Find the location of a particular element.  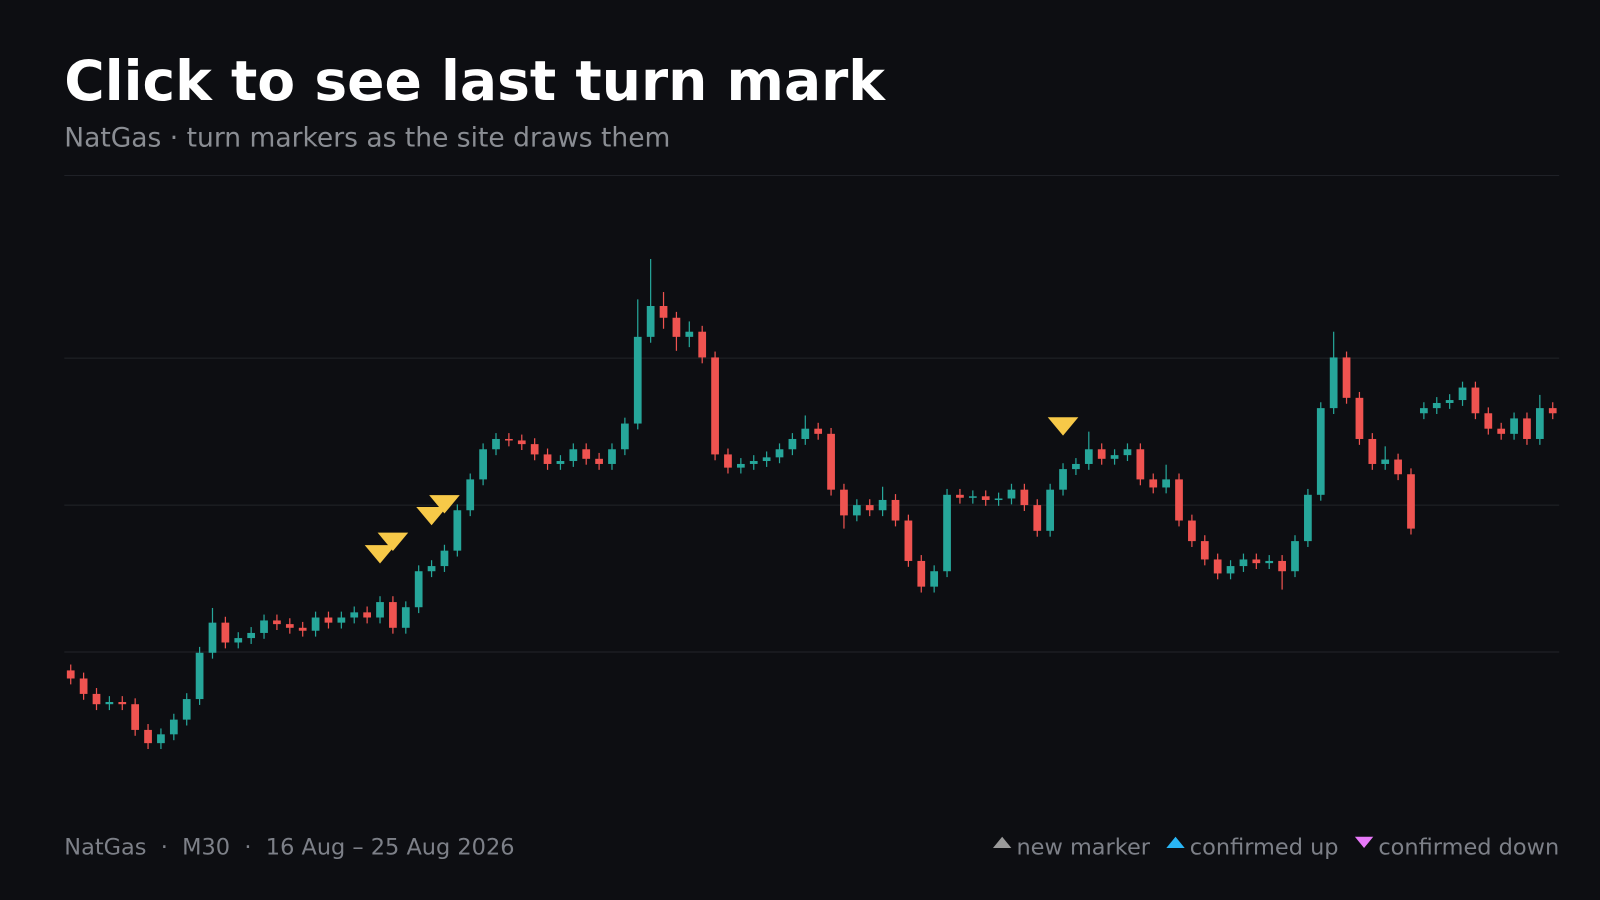

chart-title: Click to see last turn mark is located at coordinates (475, 81).